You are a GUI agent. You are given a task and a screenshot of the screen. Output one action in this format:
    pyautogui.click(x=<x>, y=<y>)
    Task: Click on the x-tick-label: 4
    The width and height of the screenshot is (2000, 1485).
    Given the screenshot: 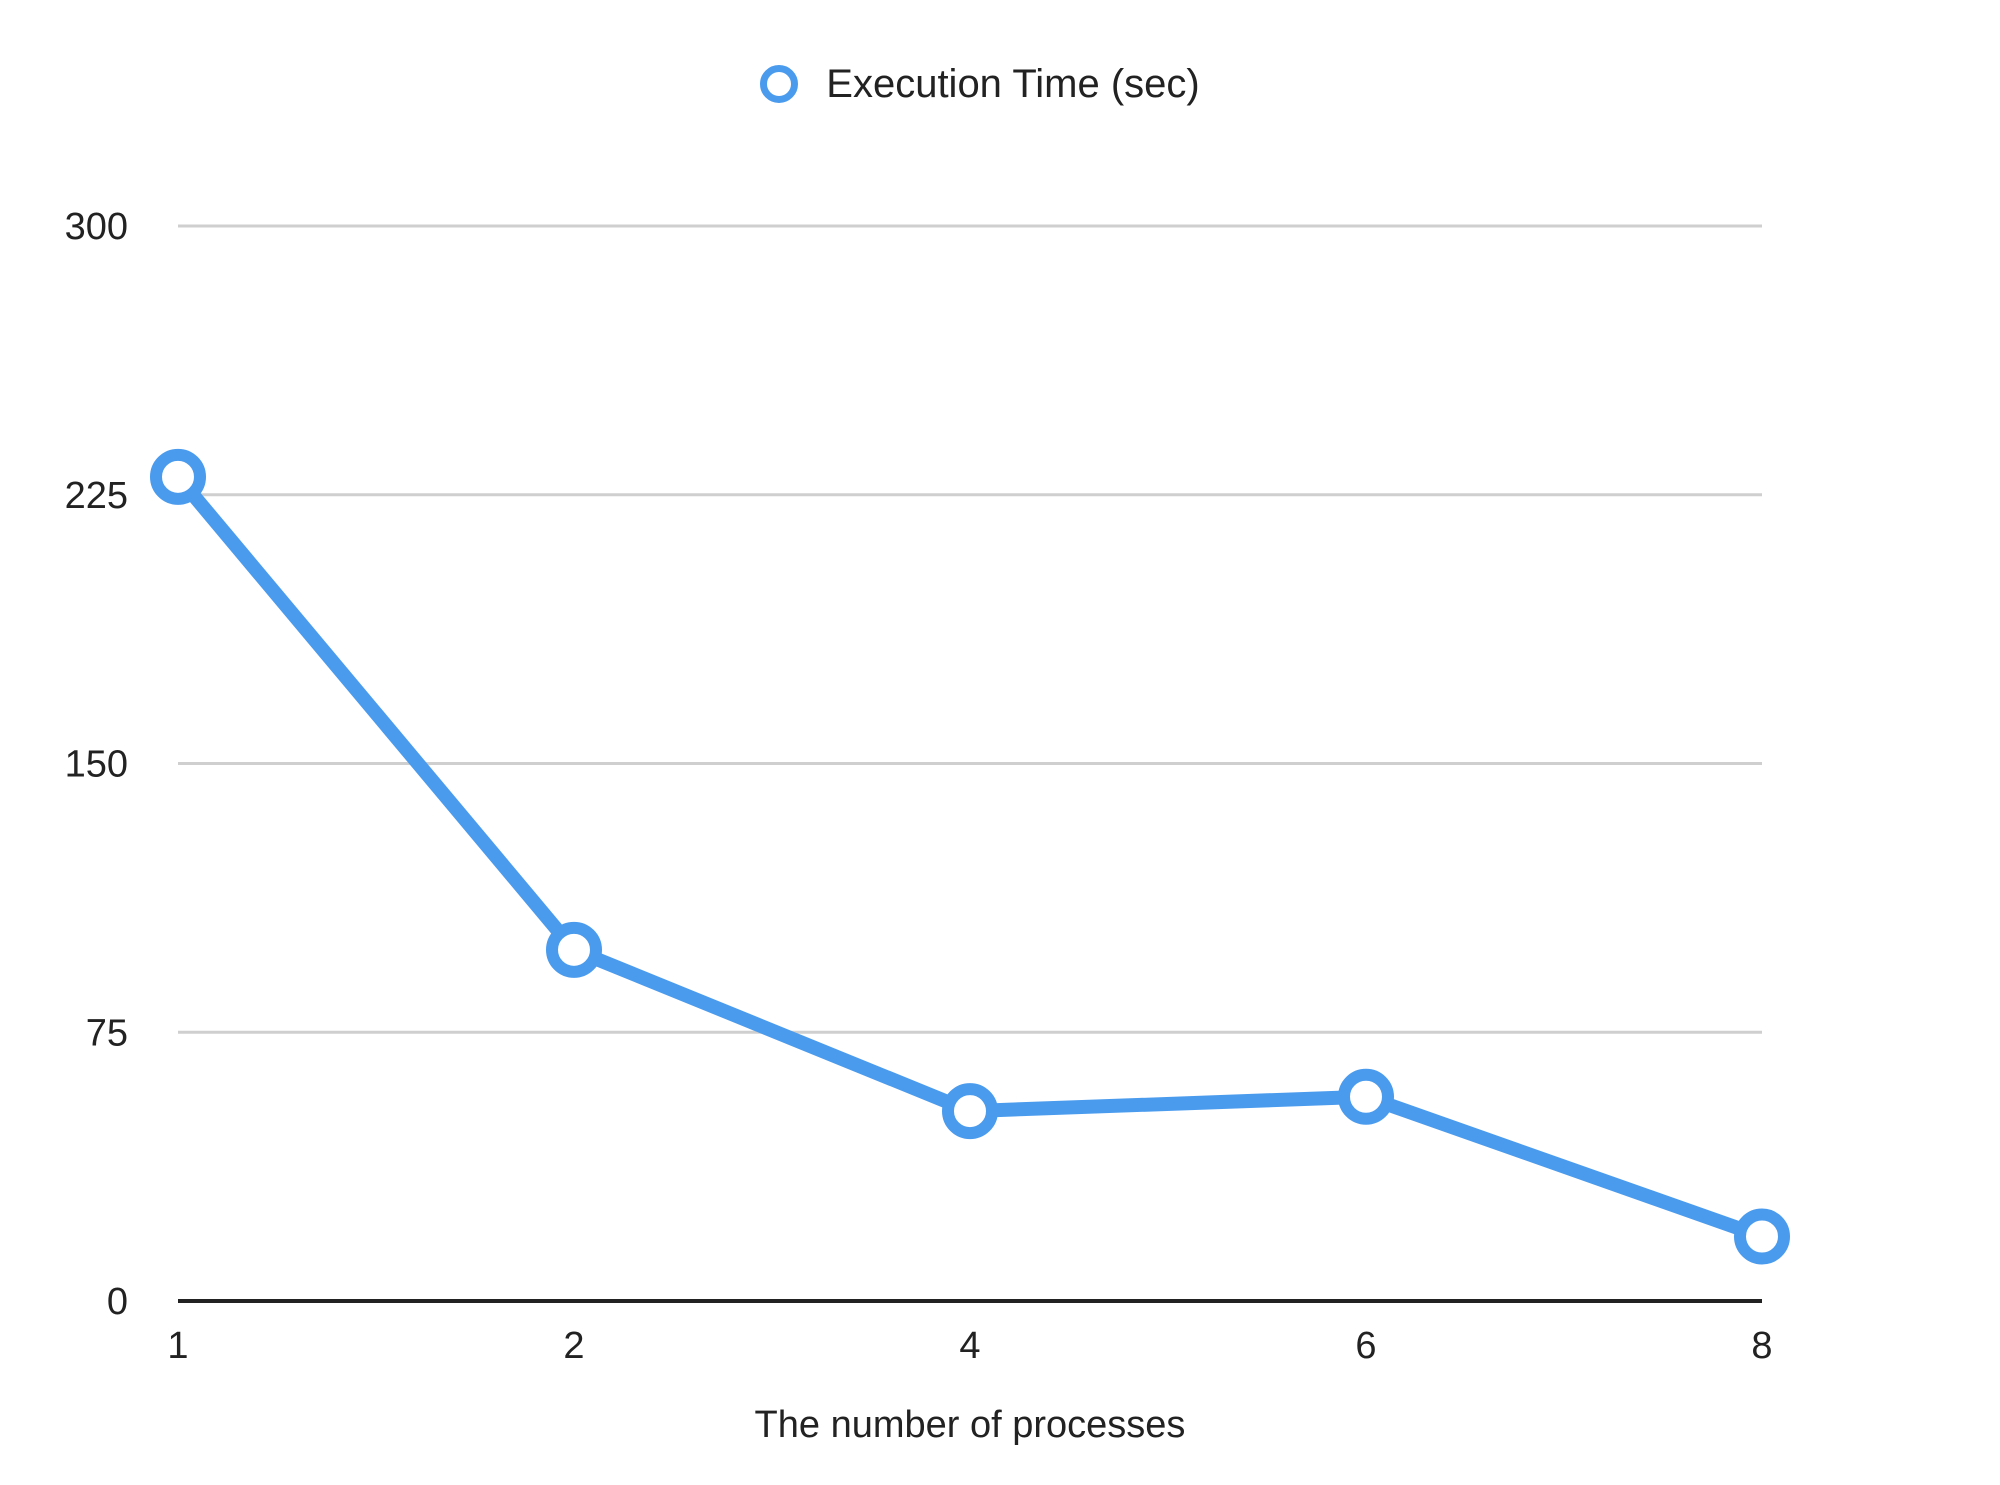 What is the action you would take?
    pyautogui.click(x=969, y=1346)
    